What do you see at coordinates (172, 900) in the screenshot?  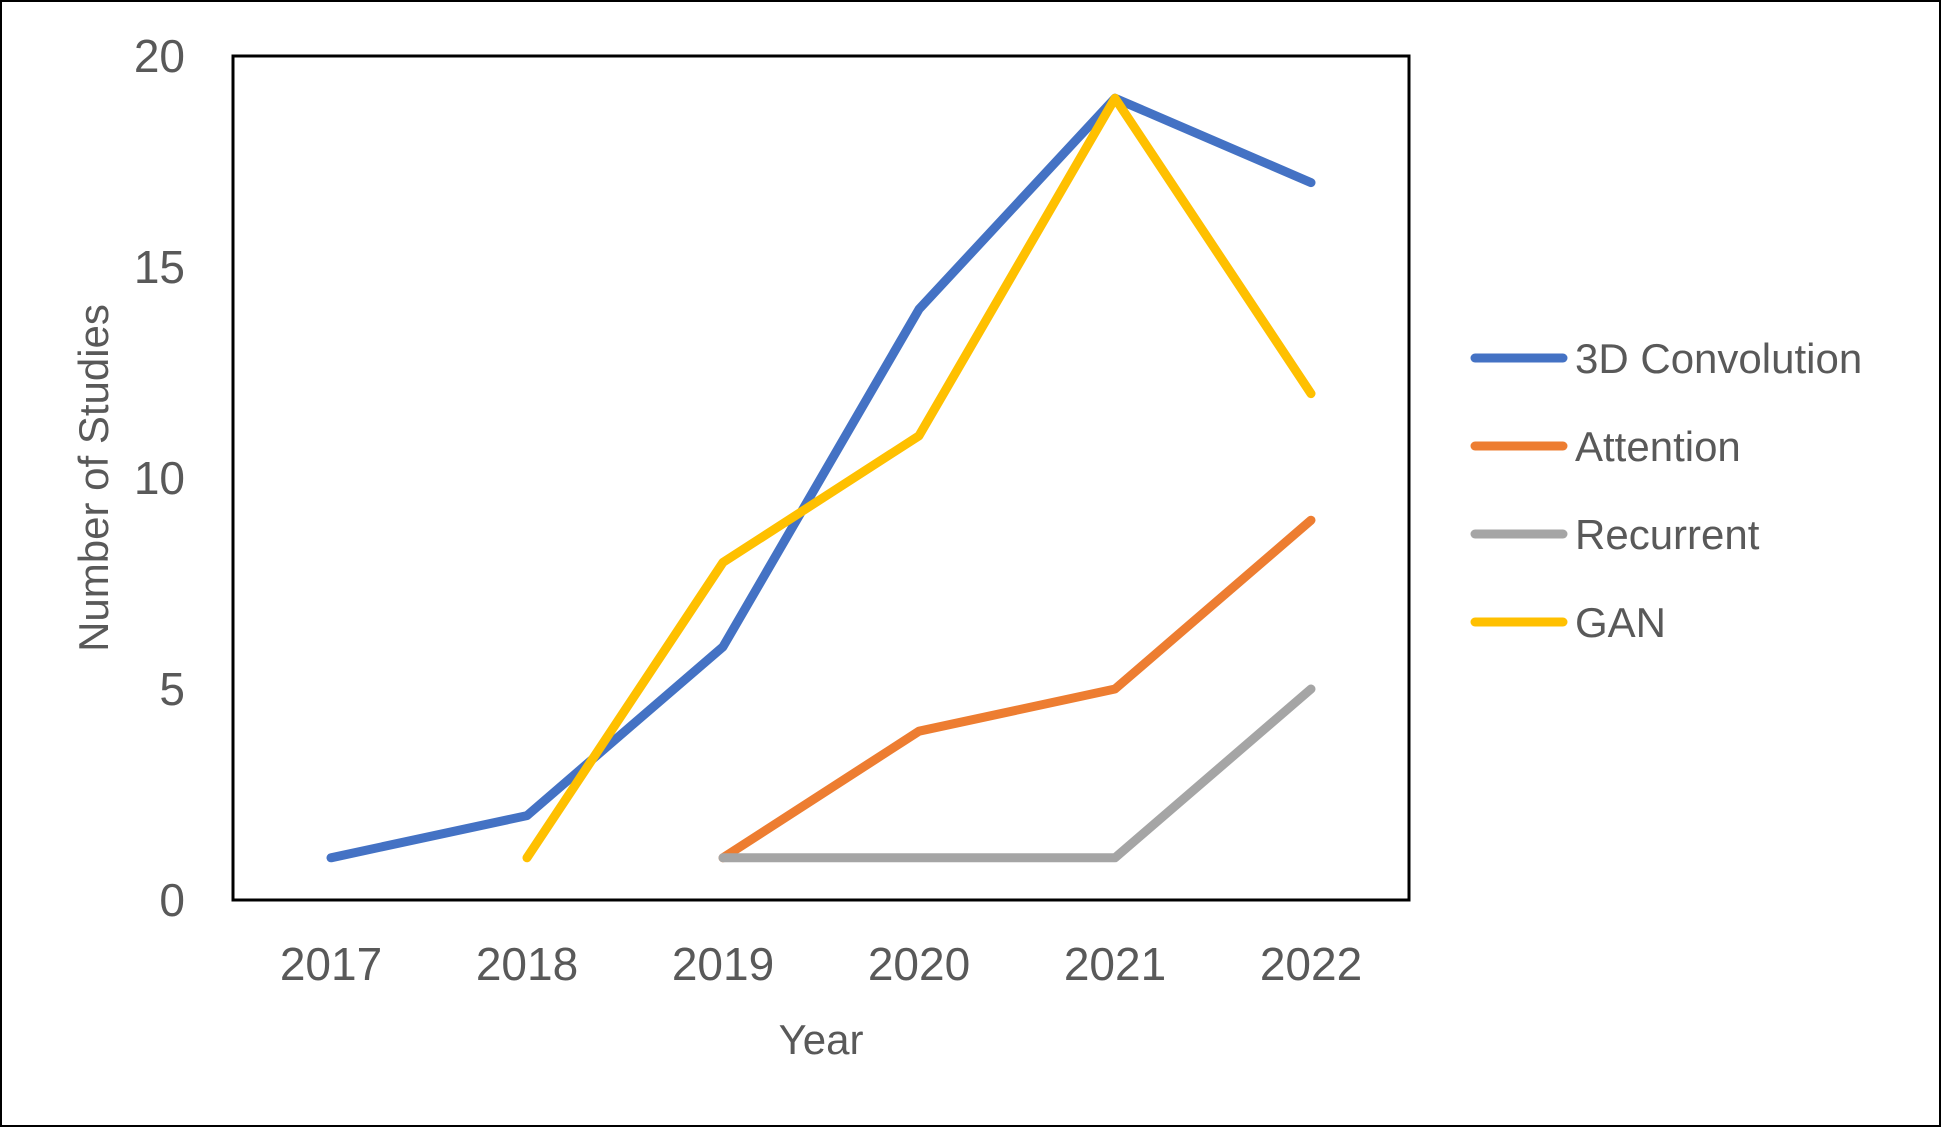 I see `y-tick-label: 0` at bounding box center [172, 900].